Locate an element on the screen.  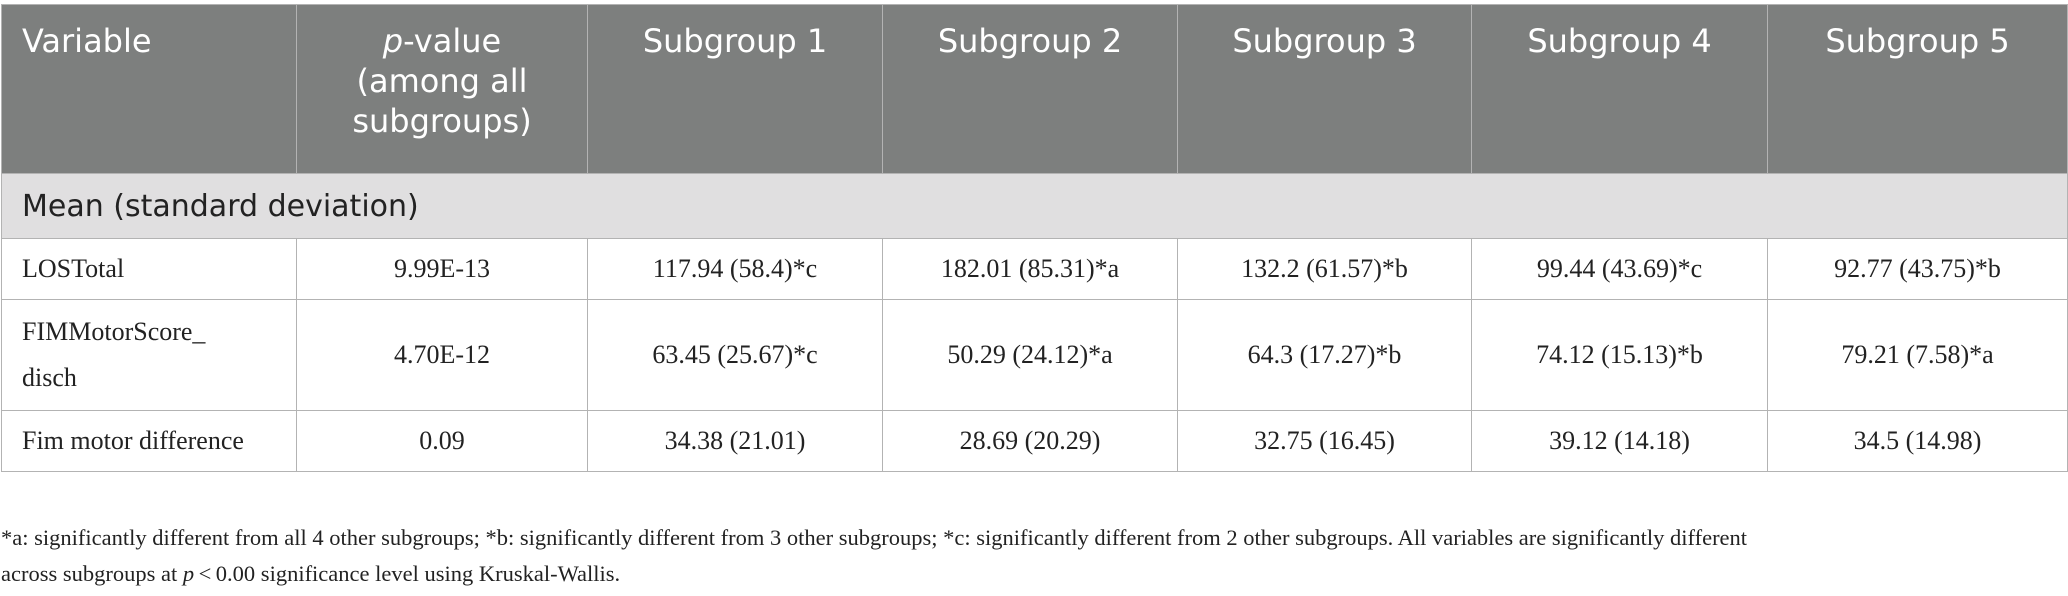
header-subgroup-3: Subgroup 3 is located at coordinates (1324, 89).